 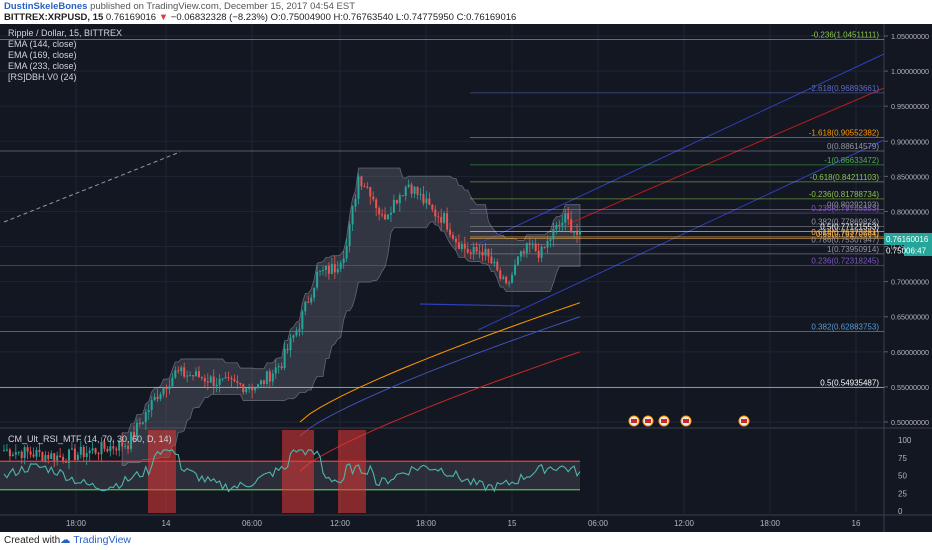 I want to click on fib-level-label: -0.618(0.84211103), so click(x=844, y=177).